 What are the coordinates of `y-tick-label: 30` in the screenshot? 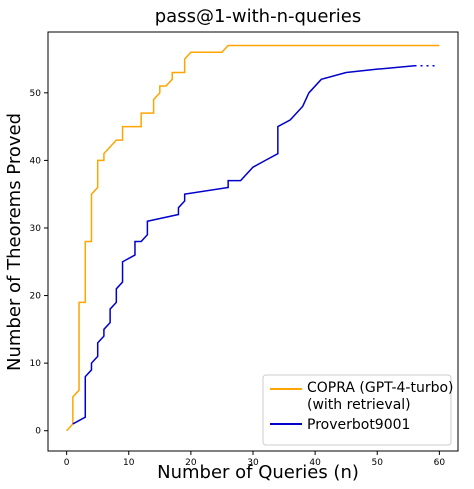 It's located at (36, 229).